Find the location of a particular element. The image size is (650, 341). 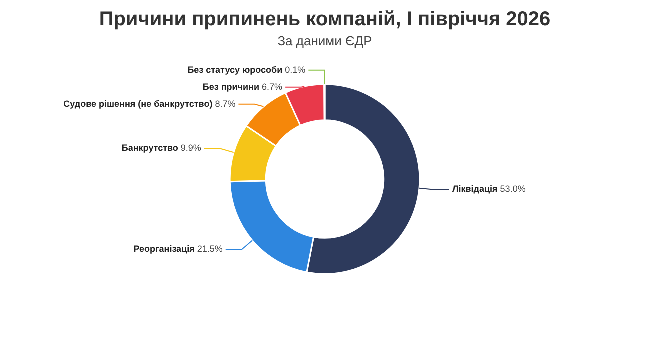

data-label: 8.7% is located at coordinates (224, 103).